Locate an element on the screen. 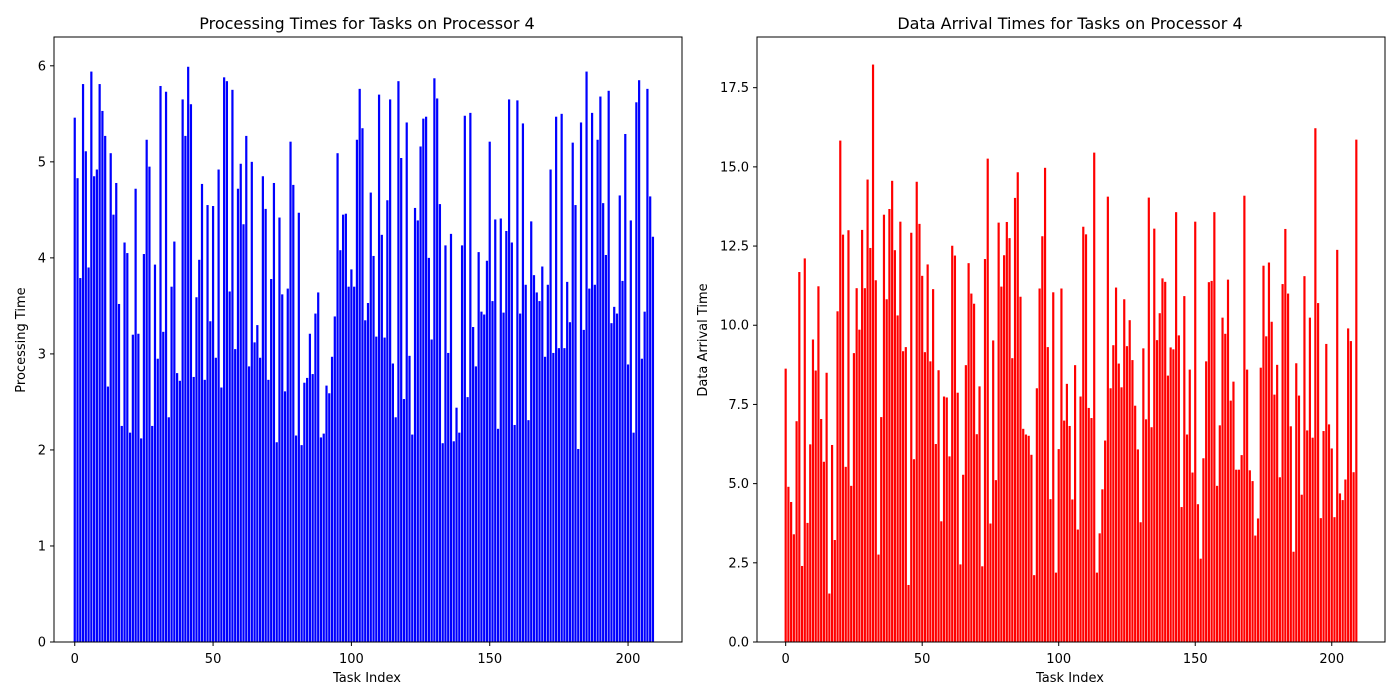 This screenshot has width=1400, height=700. y-axis-label: Data Arrival Time is located at coordinates (703, 339).